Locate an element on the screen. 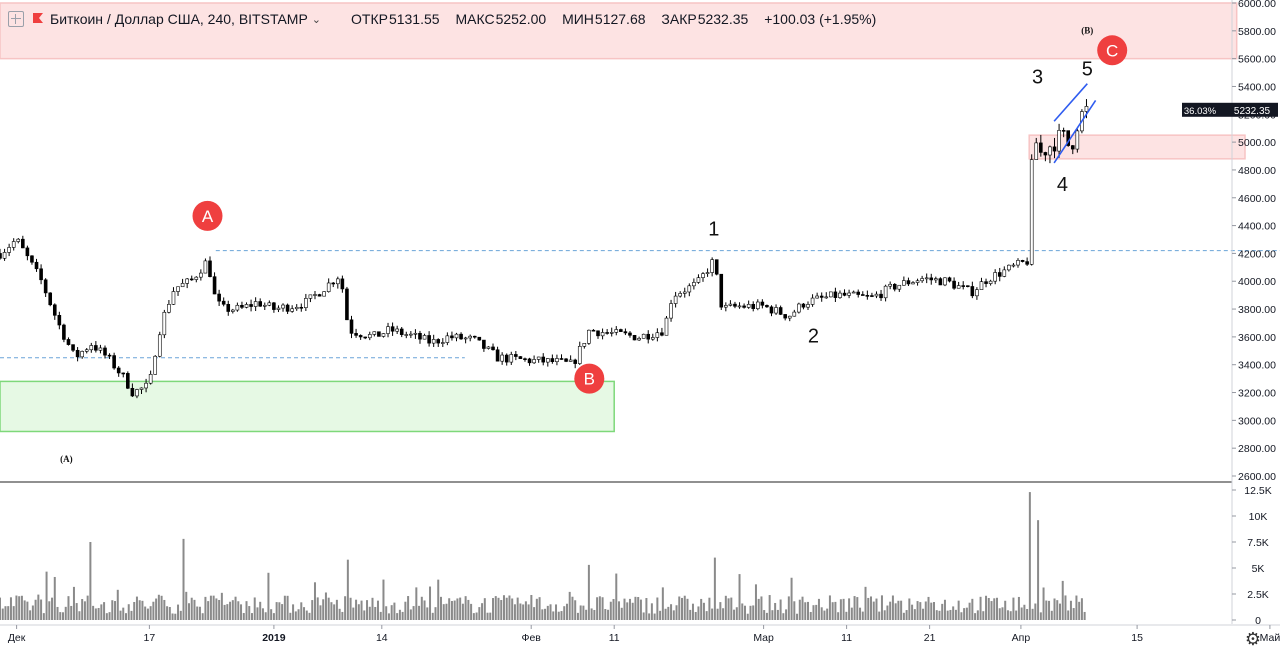 Image resolution: width=1280 pixels, height=652 pixels. time-tick-label: Мар is located at coordinates (763, 638).